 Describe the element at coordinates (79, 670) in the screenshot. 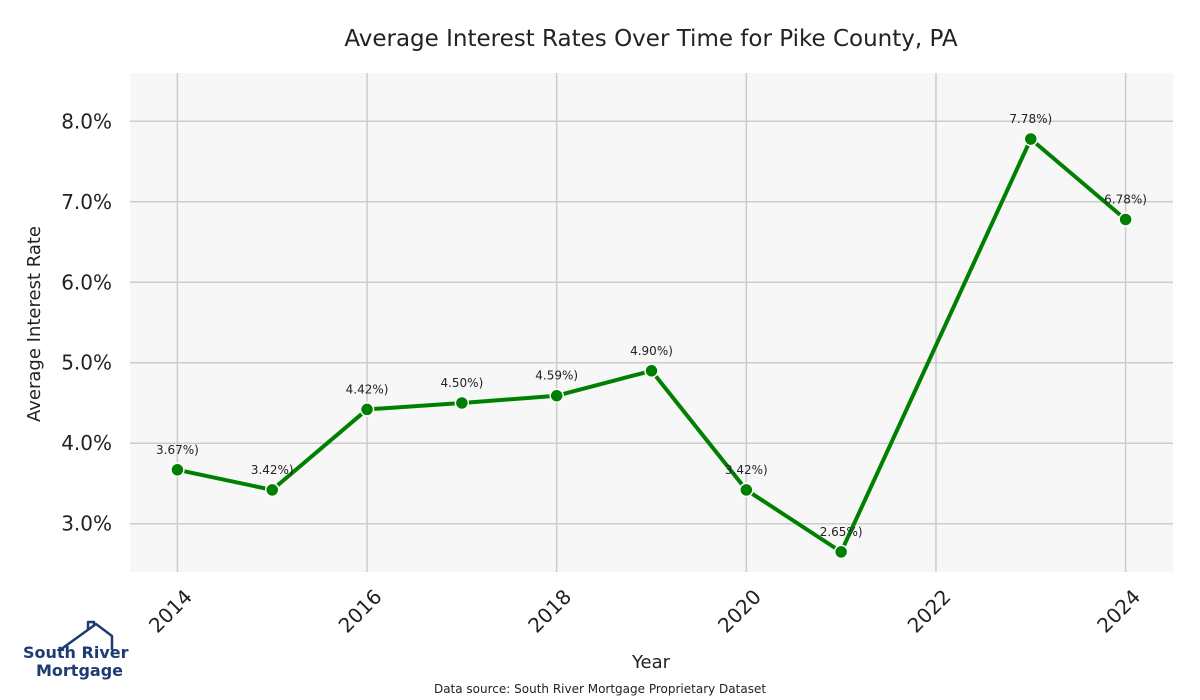

I see `logo-line2: Mortgage` at that location.